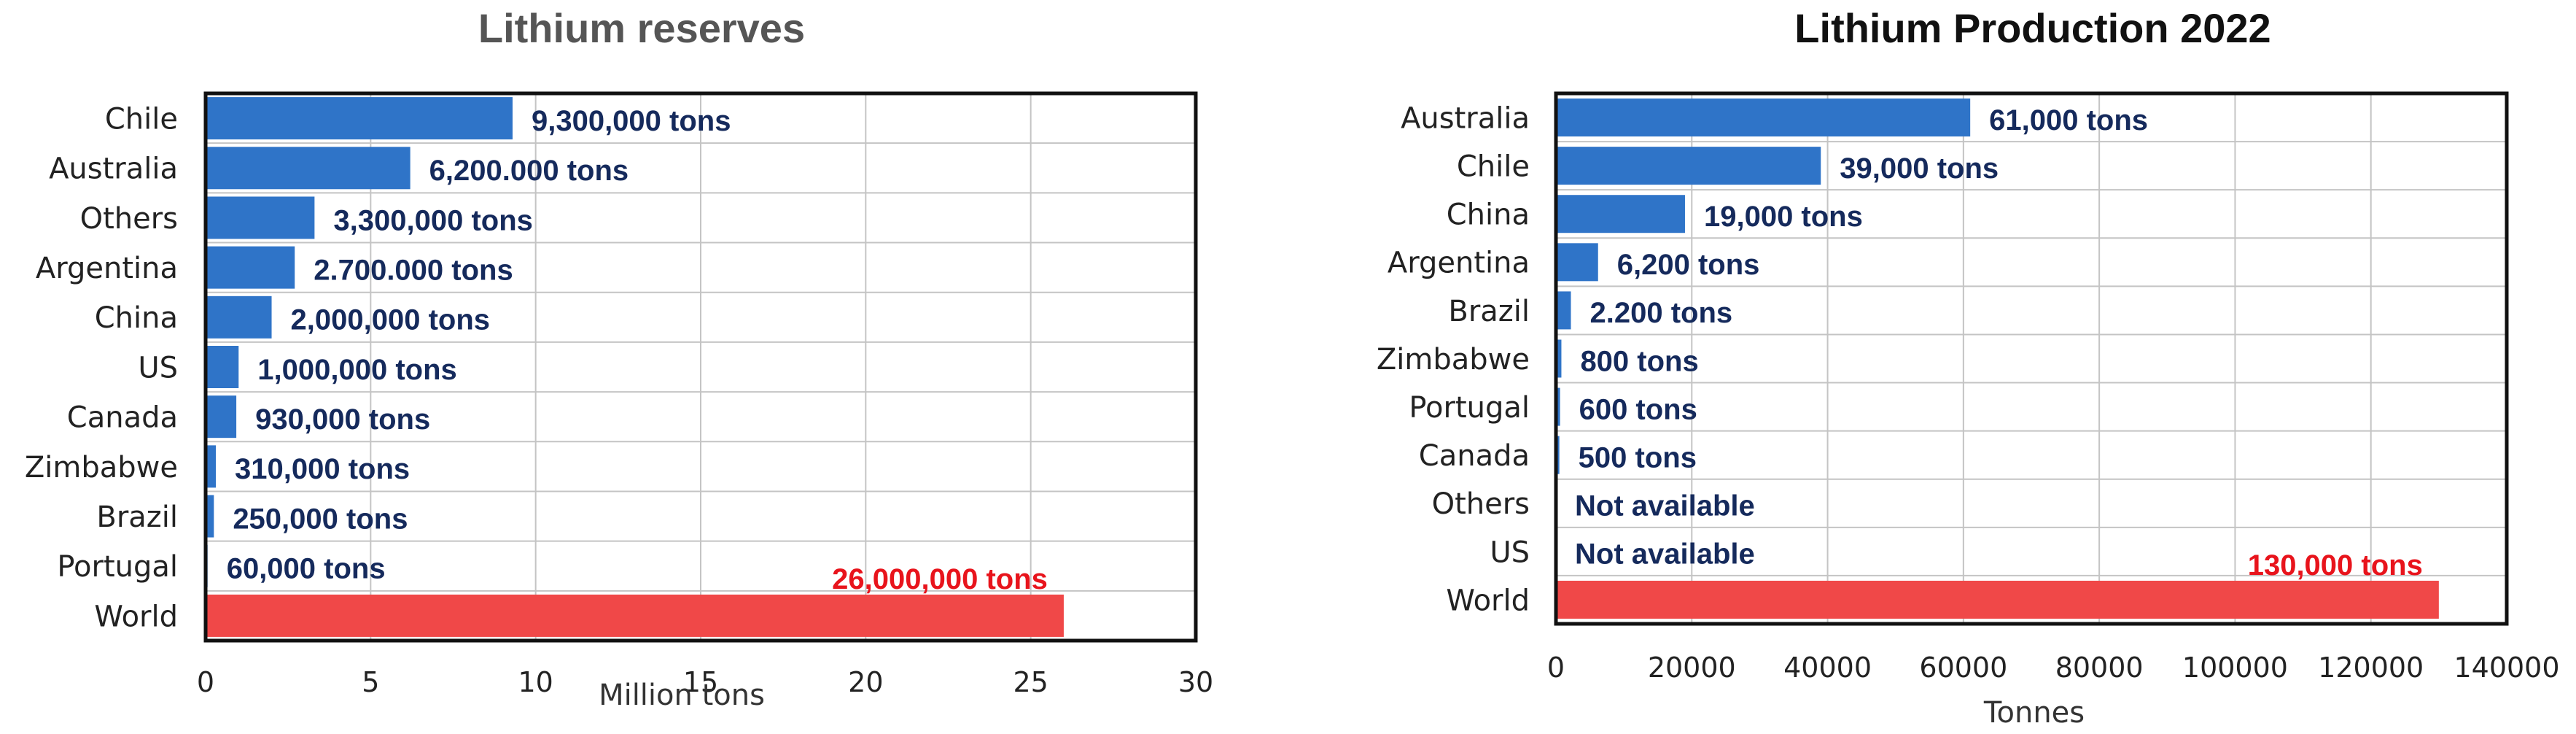 Image resolution: width=2576 pixels, height=734 pixels. What do you see at coordinates (342, 419) in the screenshot?
I see `chart1-data-label-canada: 930,000 tons` at bounding box center [342, 419].